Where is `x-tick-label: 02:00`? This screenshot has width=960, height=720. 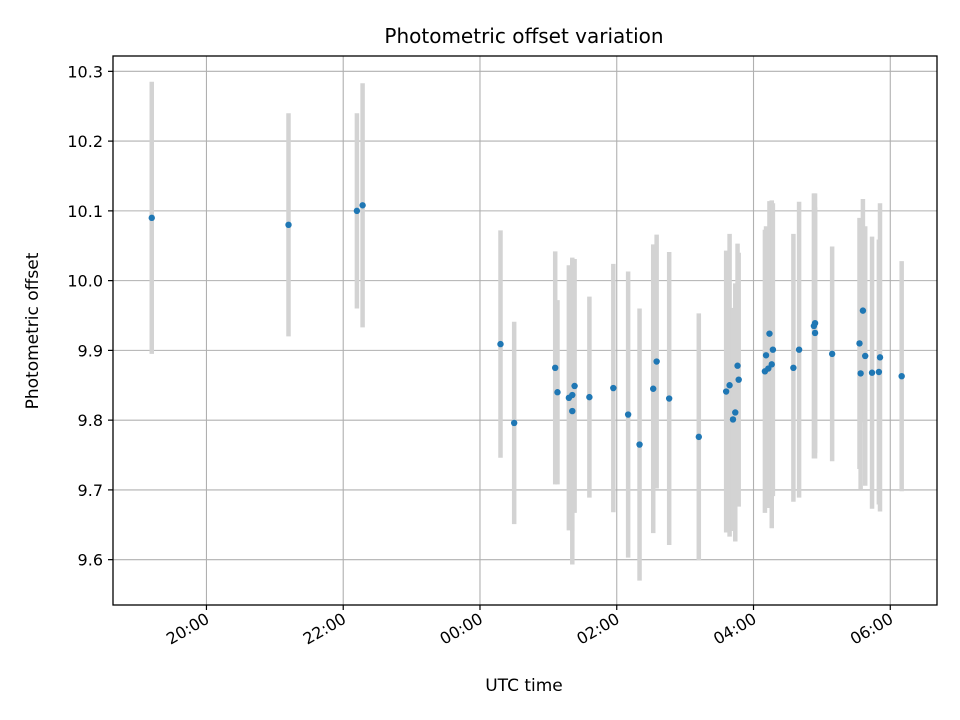
x-tick-label: 02:00 is located at coordinates (597, 629).